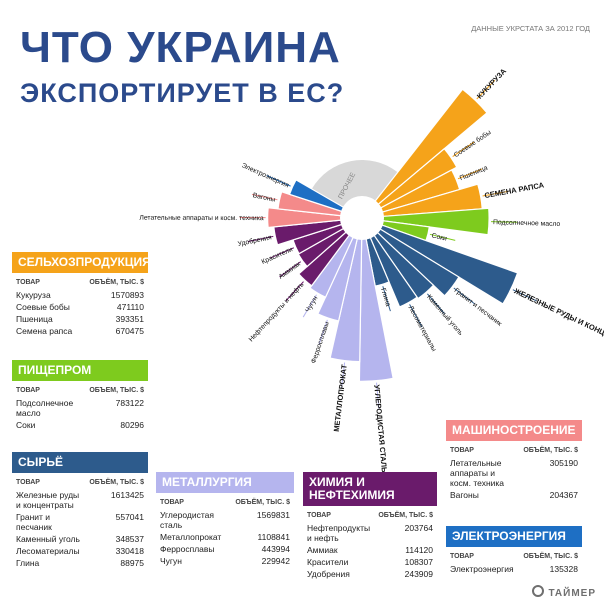 This screenshot has width=604, height=603. Describe the element at coordinates (514, 430) in the screenshot. I see `panel-title: МАШИНОСТРОЕНИЕ` at that location.